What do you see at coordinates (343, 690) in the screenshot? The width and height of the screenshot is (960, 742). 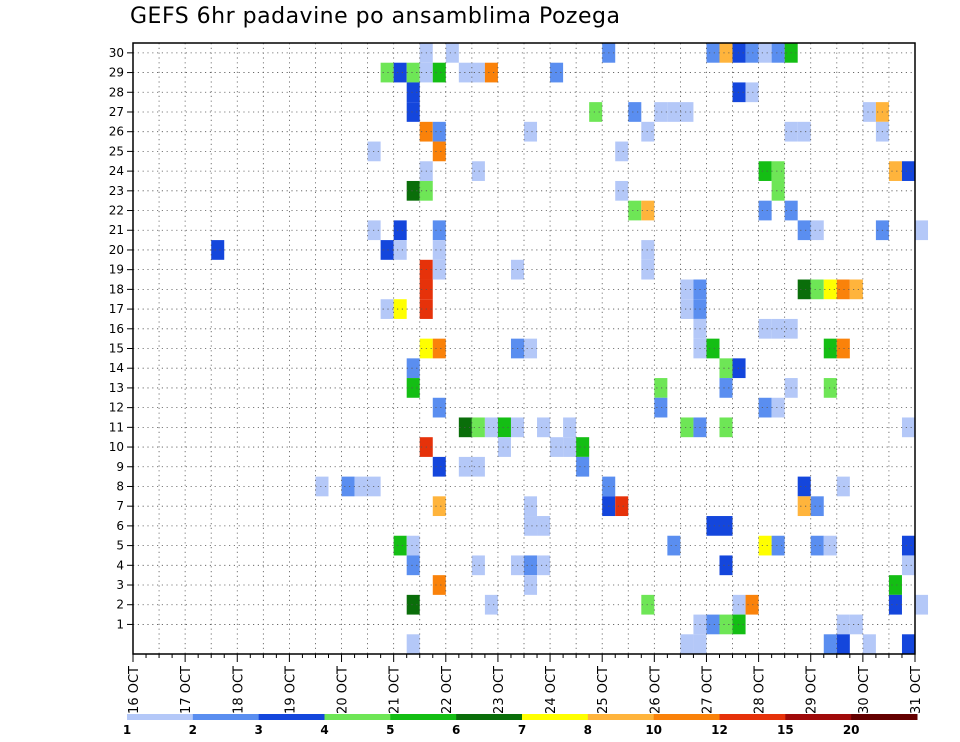 I see `x-tick-label: 20 OCT` at bounding box center [343, 690].